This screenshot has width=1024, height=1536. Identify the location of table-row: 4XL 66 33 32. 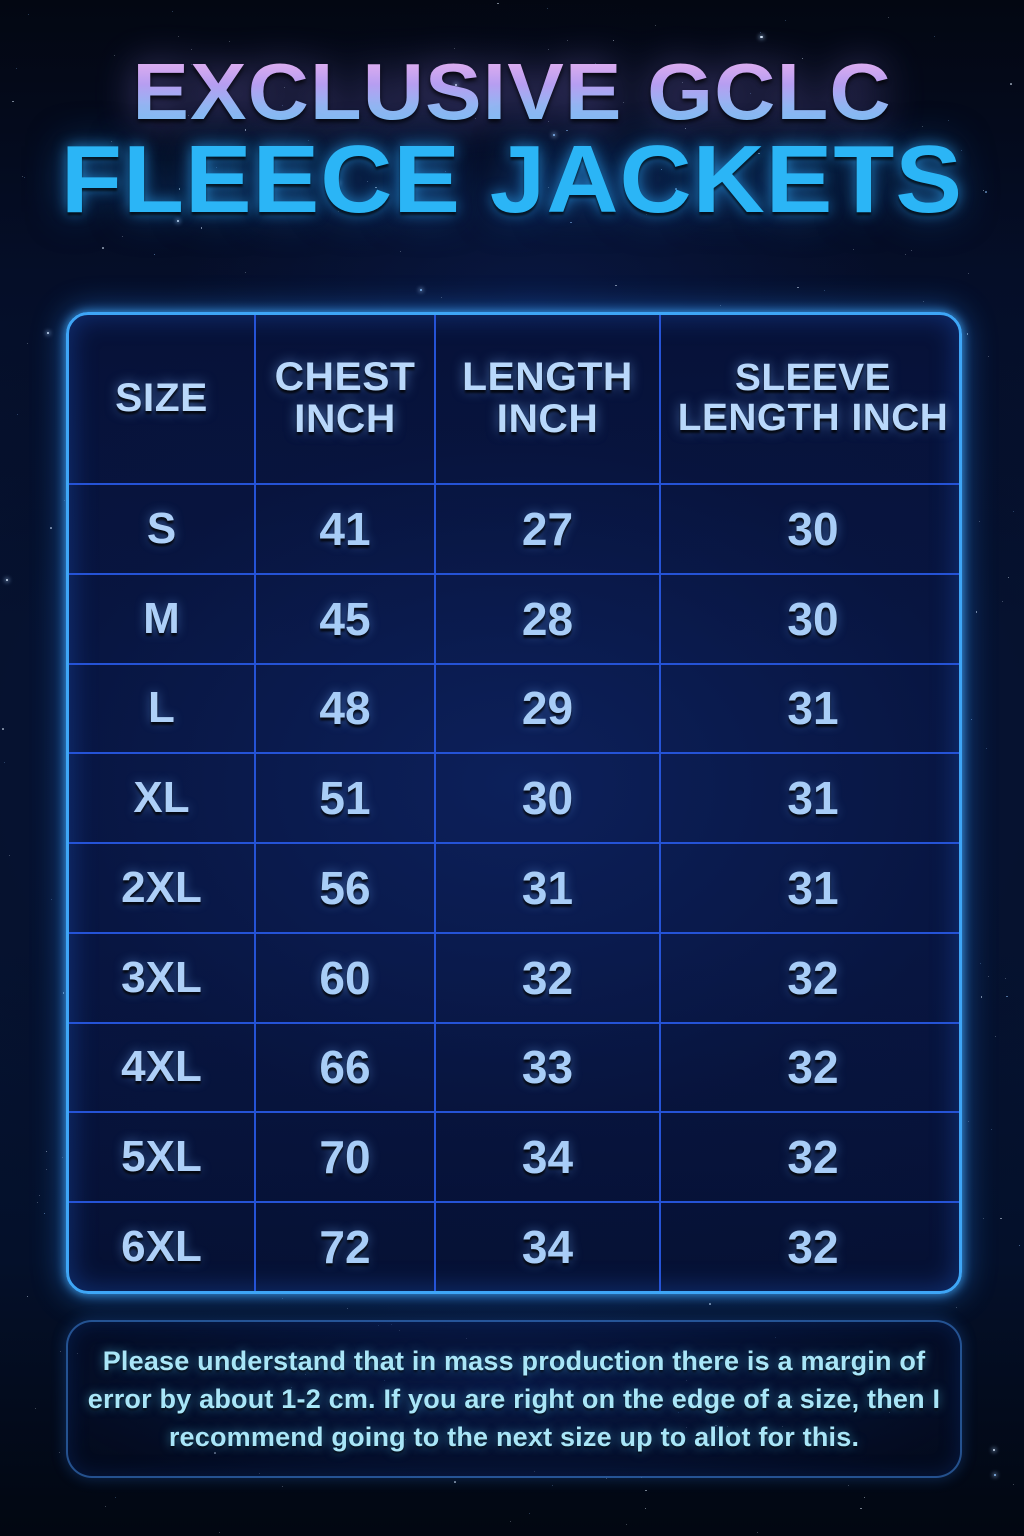
(514, 1068).